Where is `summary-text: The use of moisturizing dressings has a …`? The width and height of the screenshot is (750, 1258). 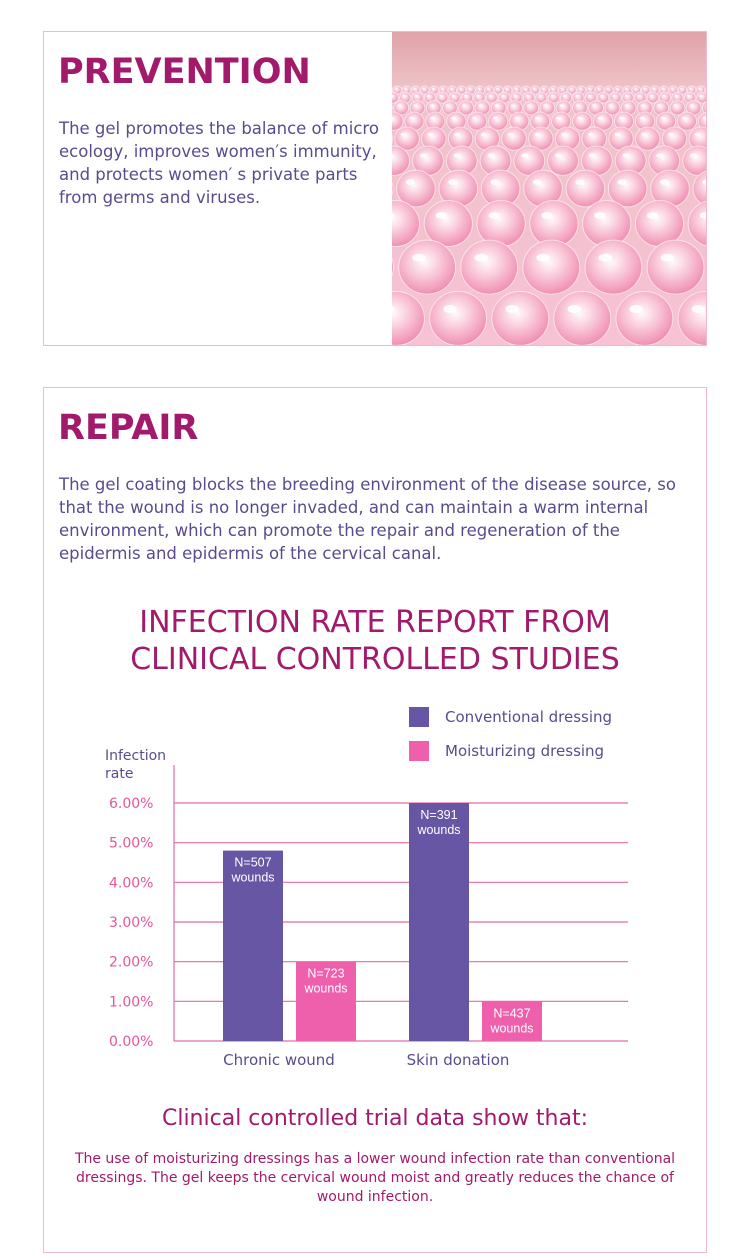
summary-text: The use of moisturizing dressings has a … is located at coordinates (375, 1178).